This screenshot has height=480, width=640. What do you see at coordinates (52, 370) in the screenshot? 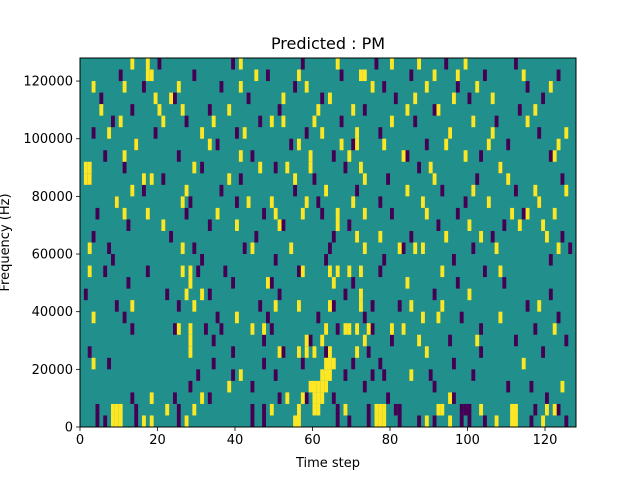
I see `y-tick-label: 20000` at bounding box center [52, 370].